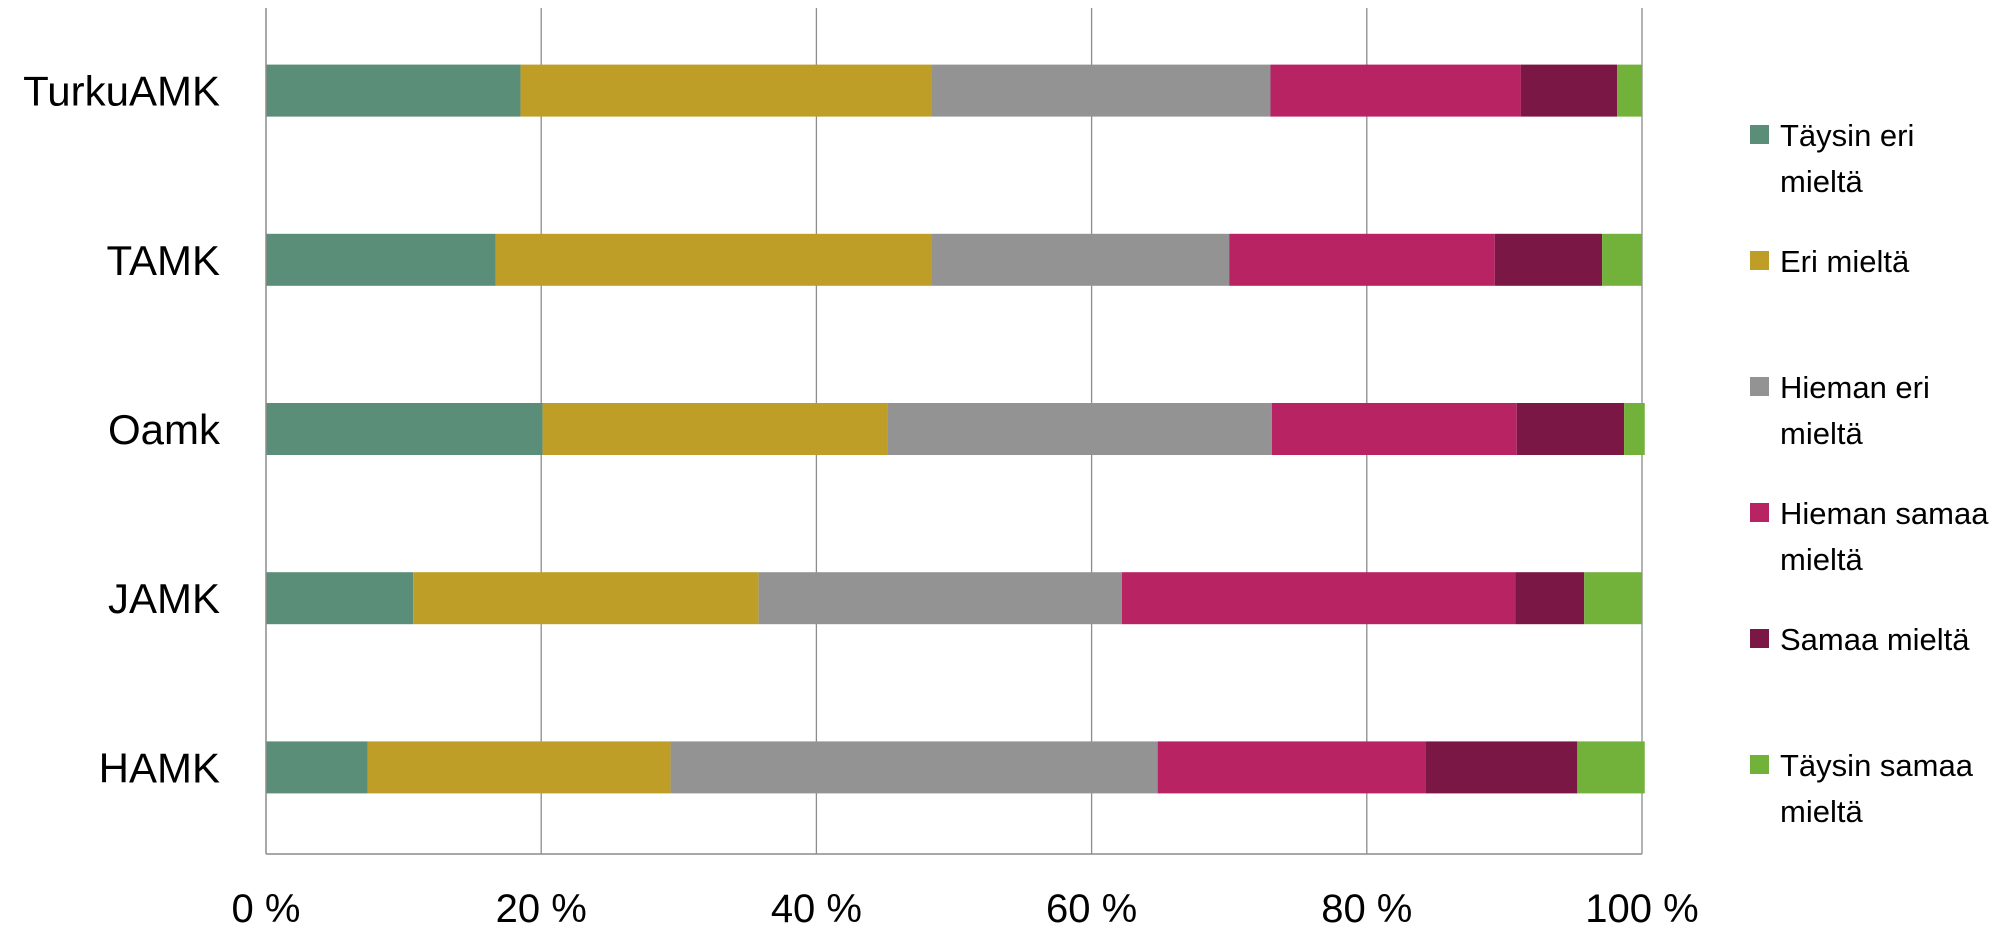 The height and width of the screenshot is (941, 2010). I want to click on x-tick-label: 100 %, so click(1641, 909).